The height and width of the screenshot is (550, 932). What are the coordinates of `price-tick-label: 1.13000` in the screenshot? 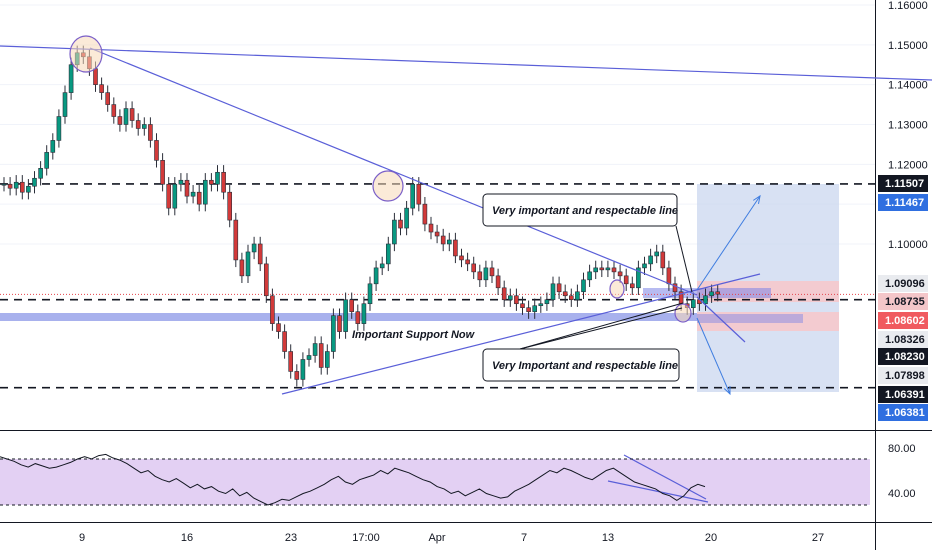 It's located at (908, 125).